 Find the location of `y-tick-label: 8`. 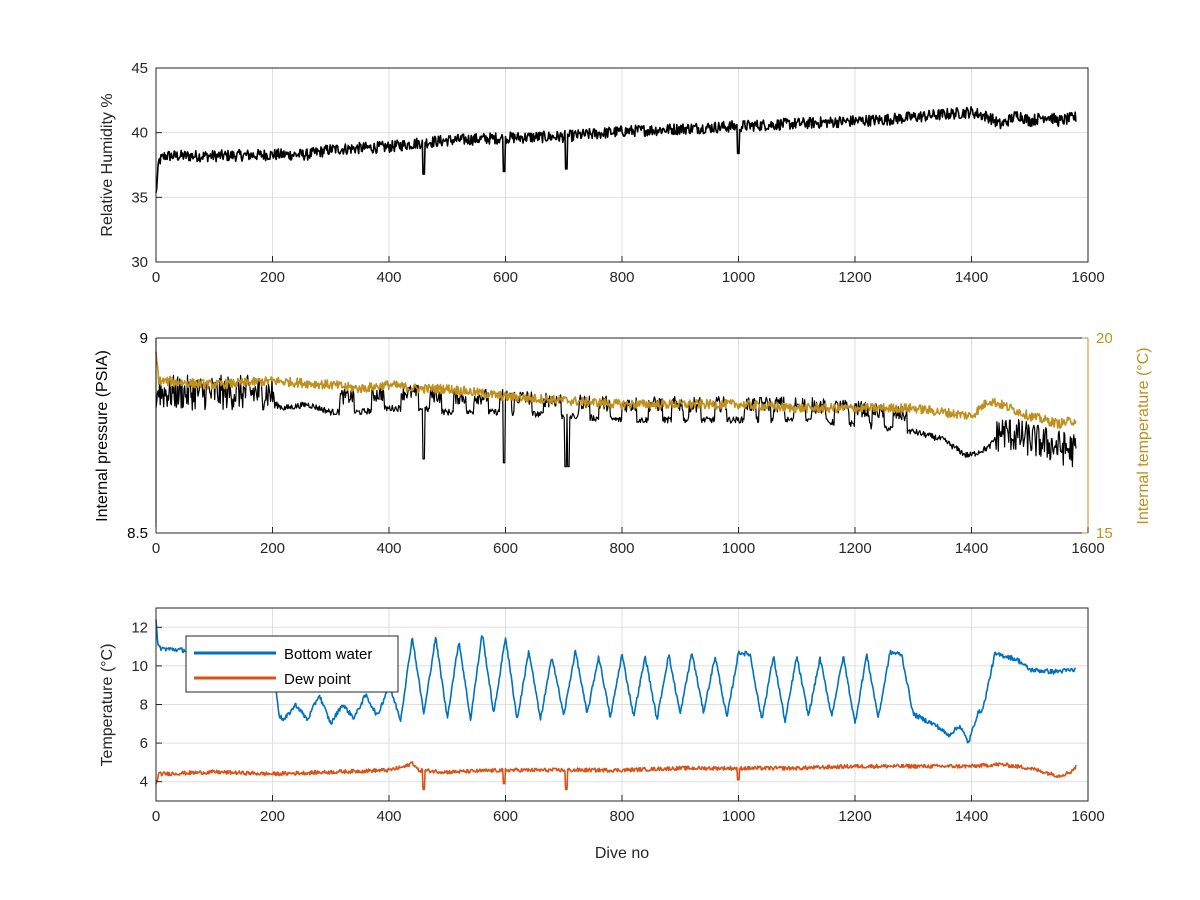

y-tick-label: 8 is located at coordinates (144, 705).